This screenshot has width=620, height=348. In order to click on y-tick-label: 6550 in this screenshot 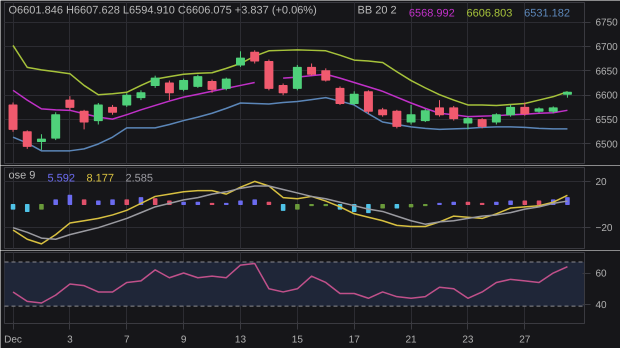, I will do `click(607, 120)`.